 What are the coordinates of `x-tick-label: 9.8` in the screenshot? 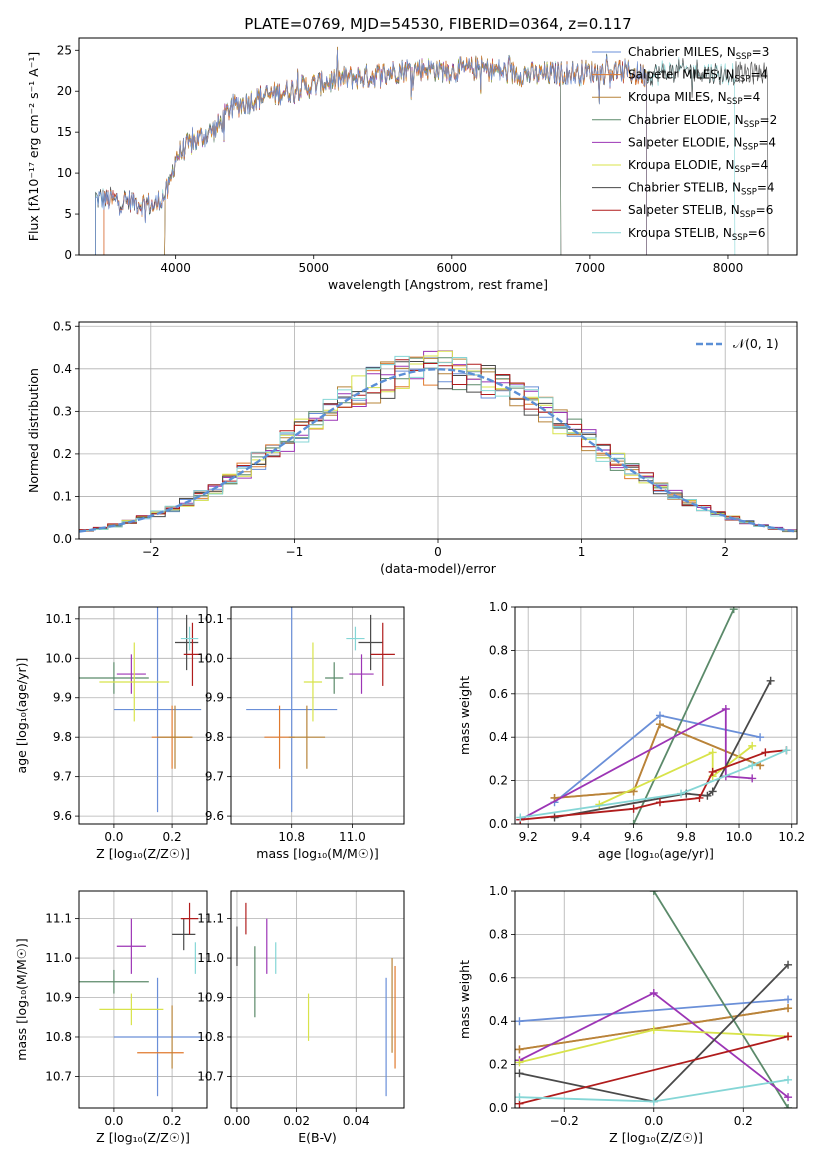 It's located at (686, 837).